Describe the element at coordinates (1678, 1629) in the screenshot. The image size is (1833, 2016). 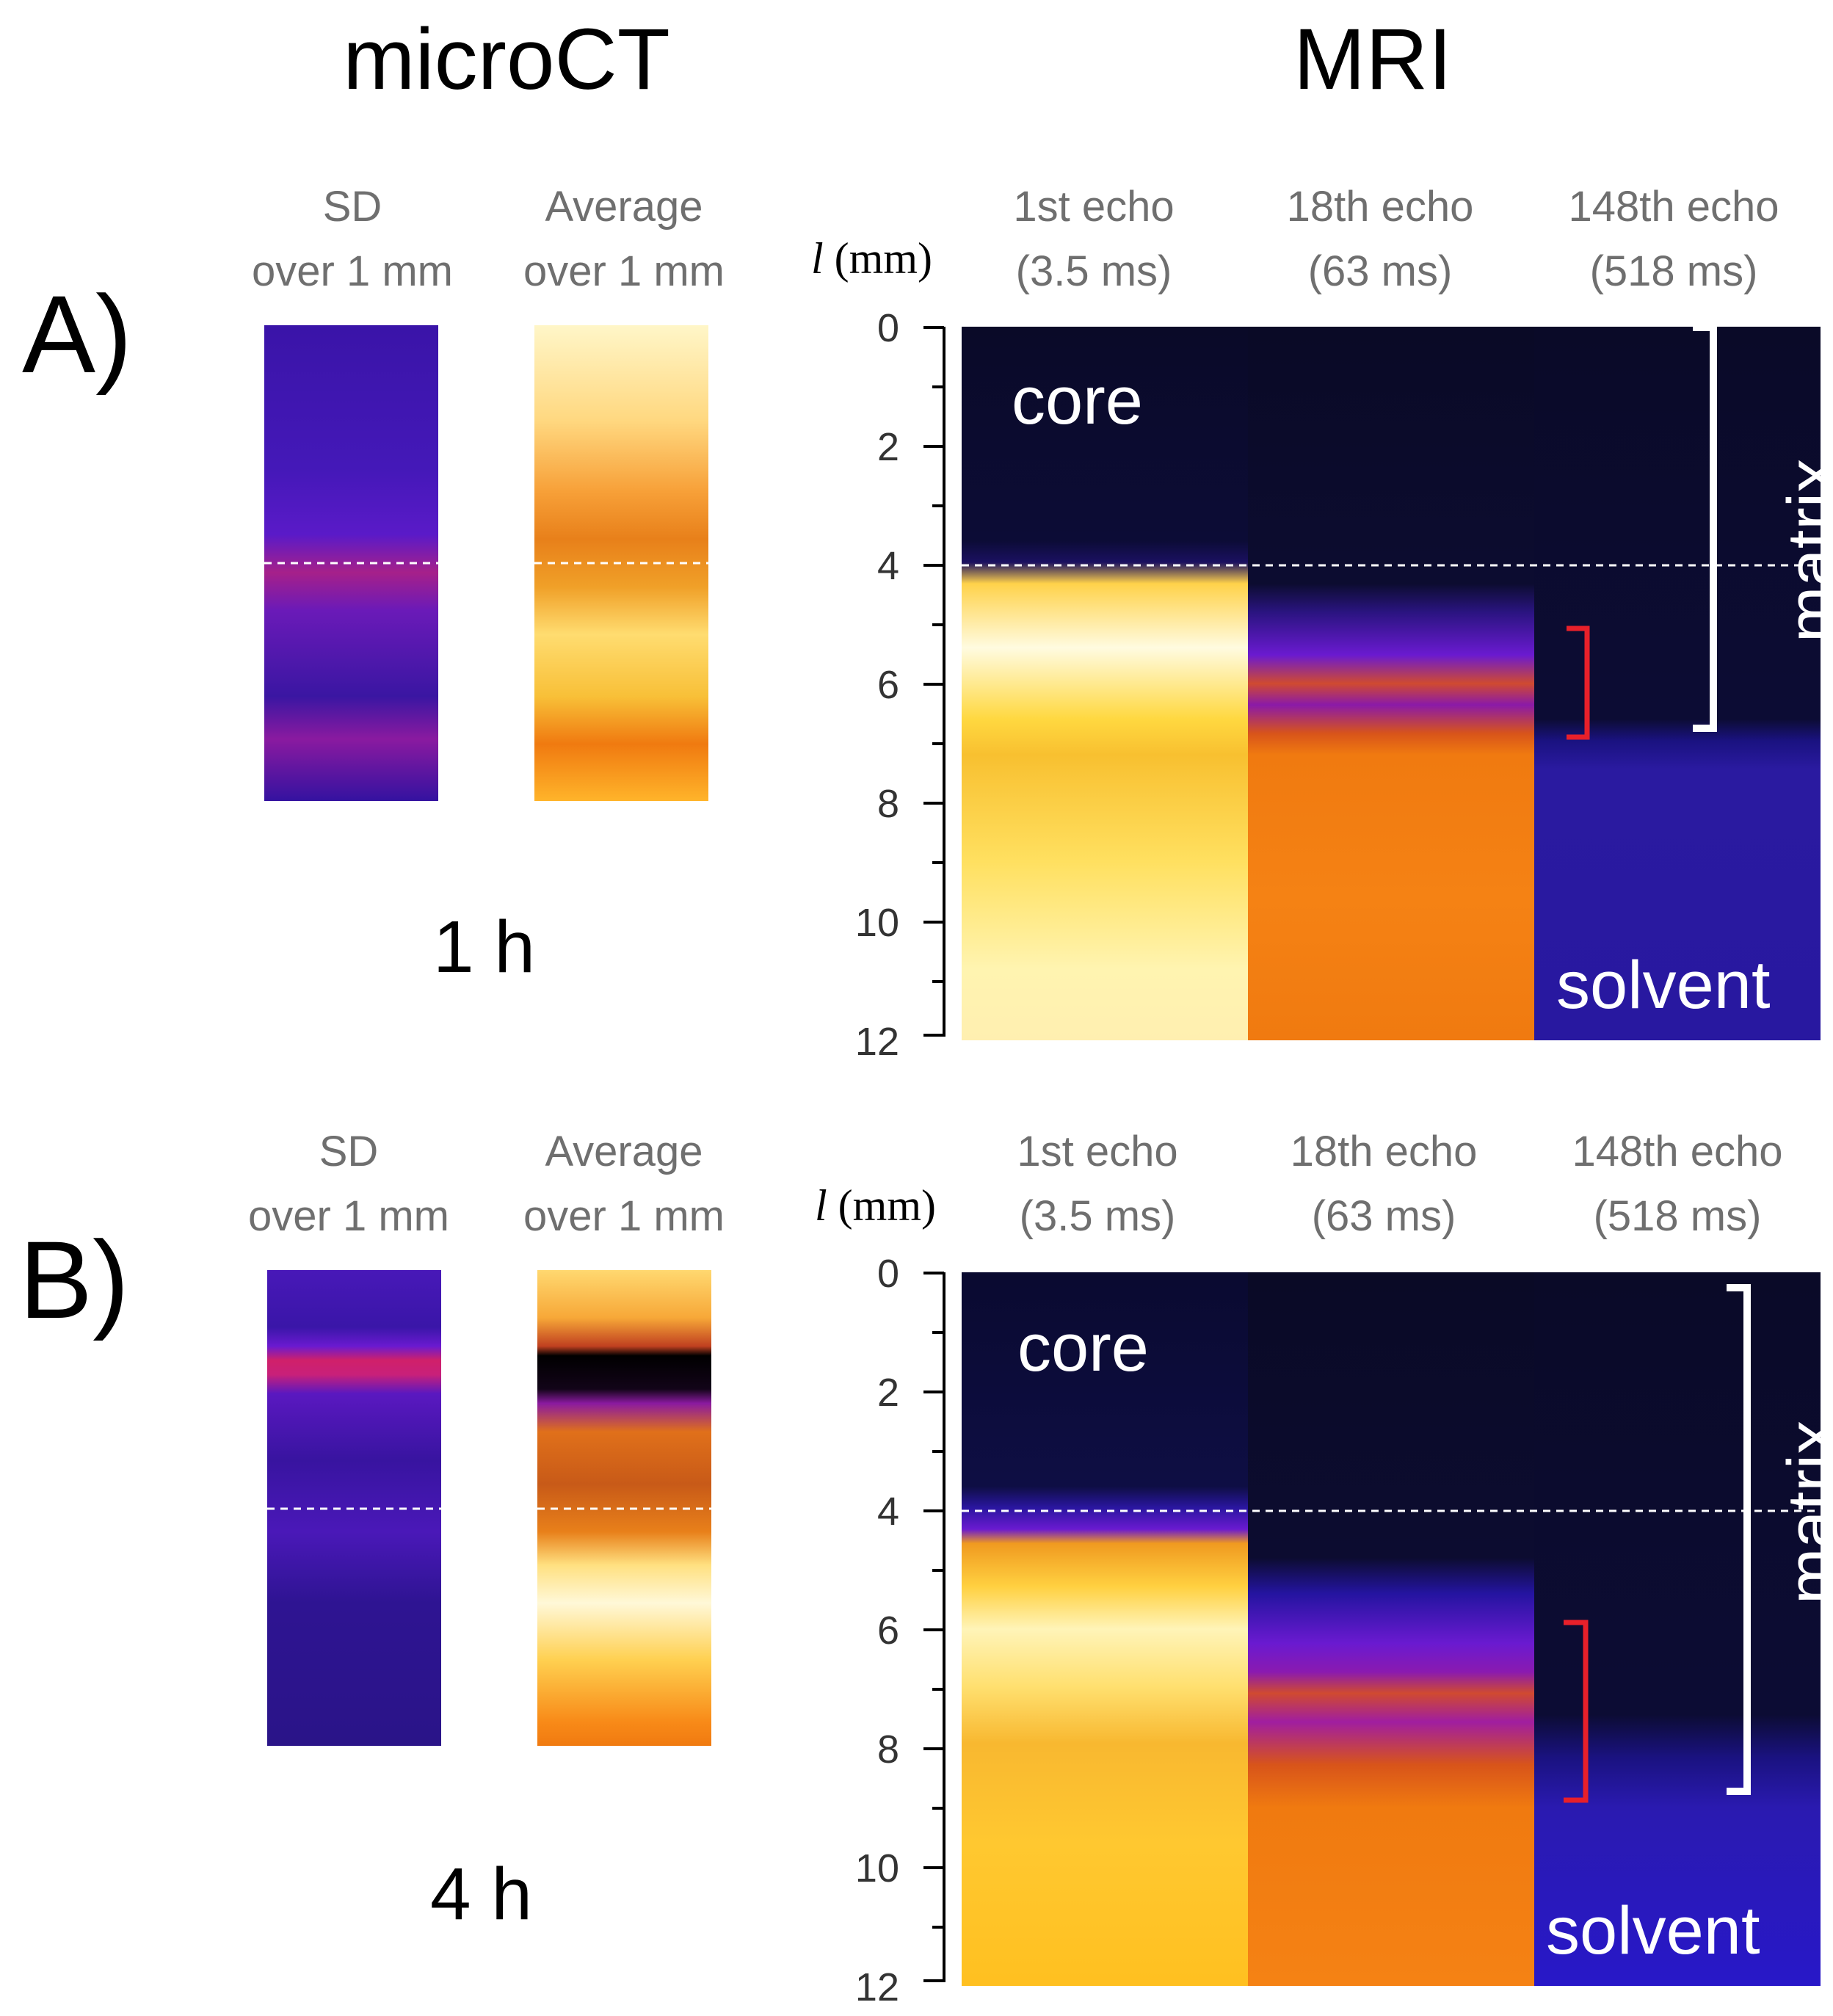
I see `panel-b-mri-echo-3-image` at that location.